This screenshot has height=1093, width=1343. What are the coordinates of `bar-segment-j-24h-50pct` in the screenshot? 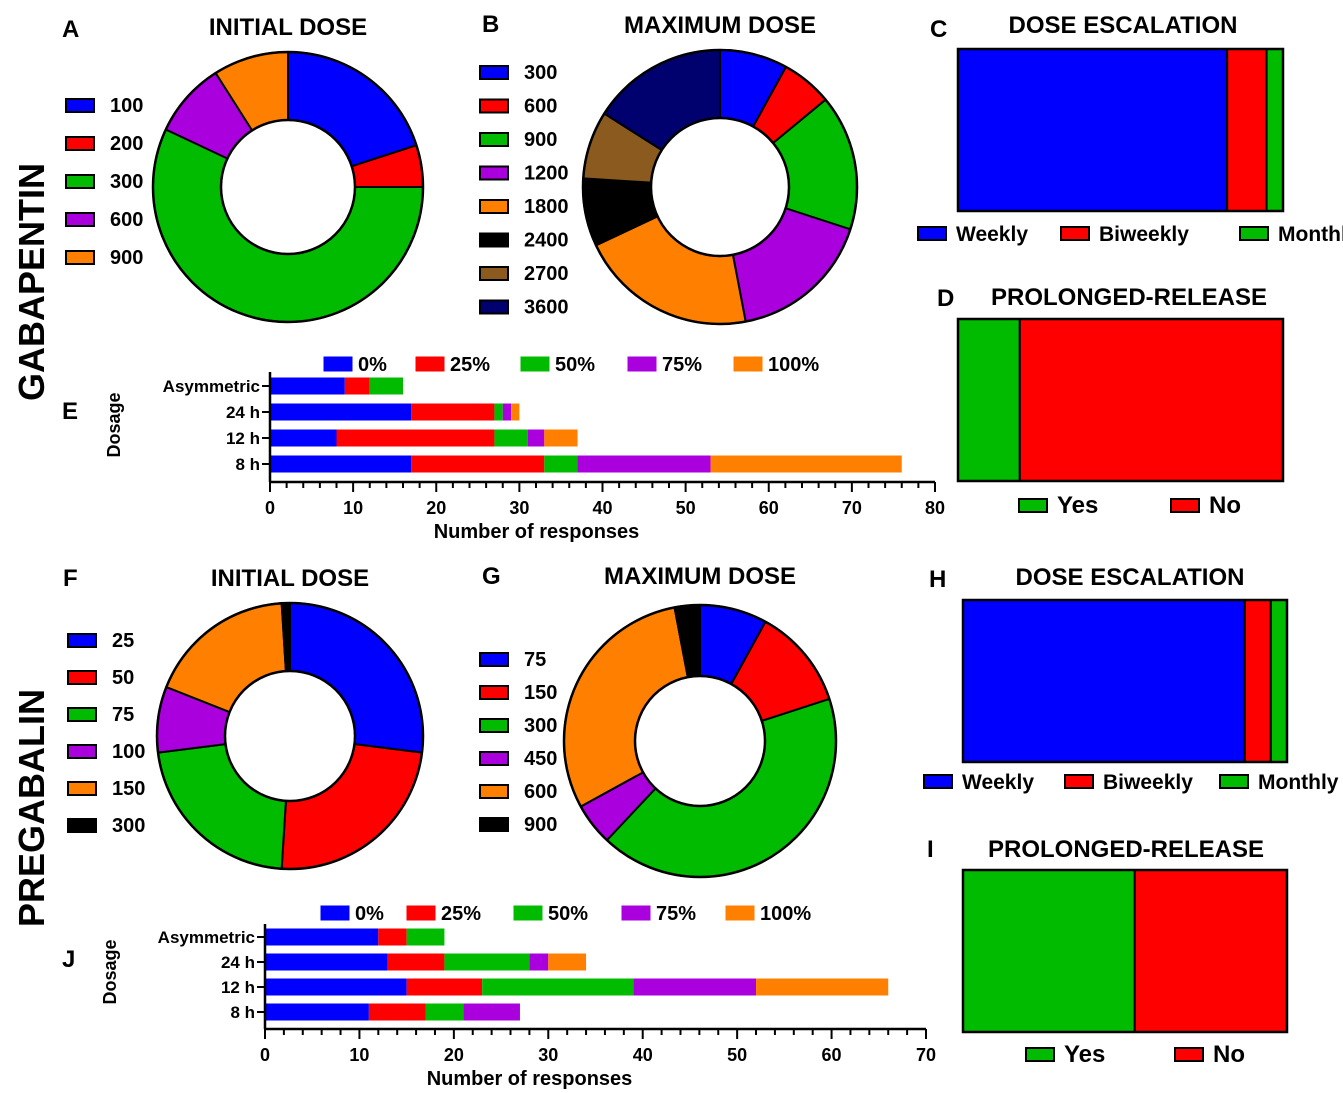 It's located at (487, 962).